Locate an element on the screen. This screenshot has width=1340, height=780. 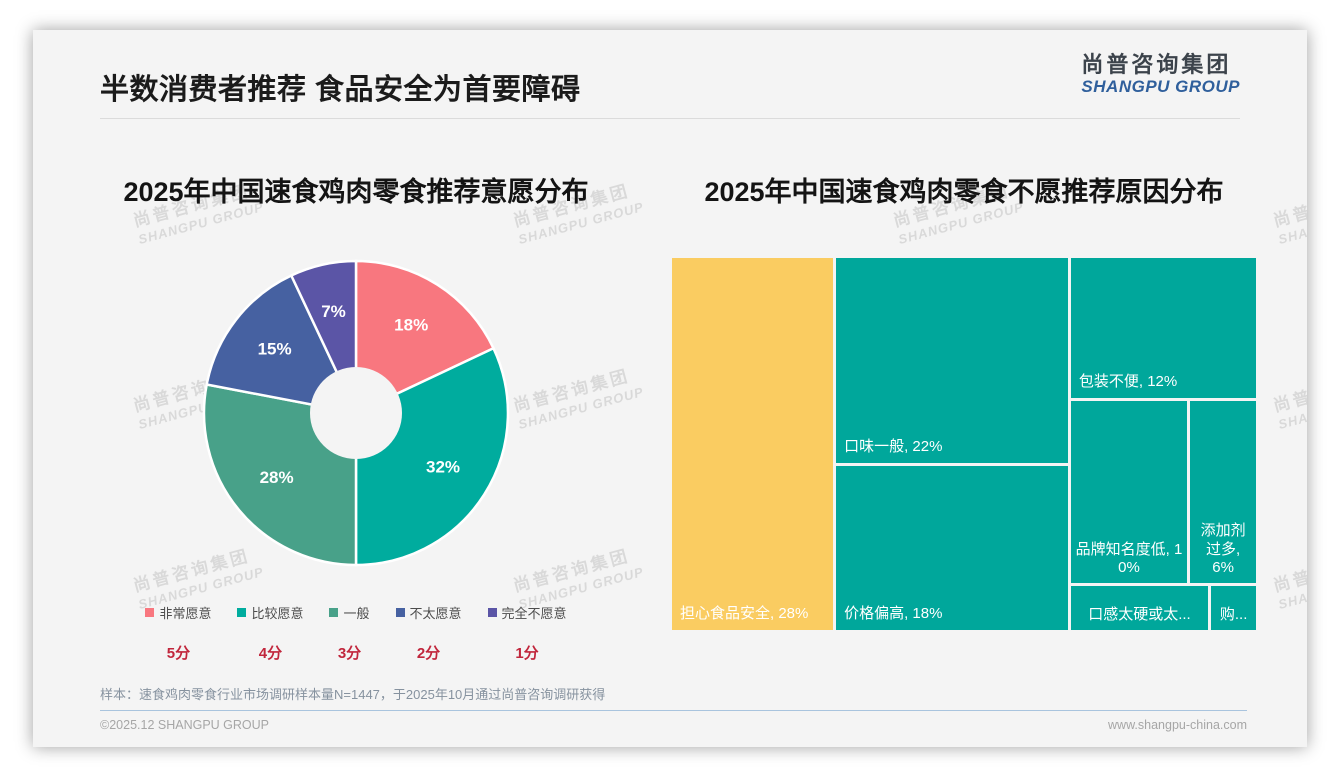
treemap-cell-5: 添加剂过多, 6% is located at coordinates (1223, 492).